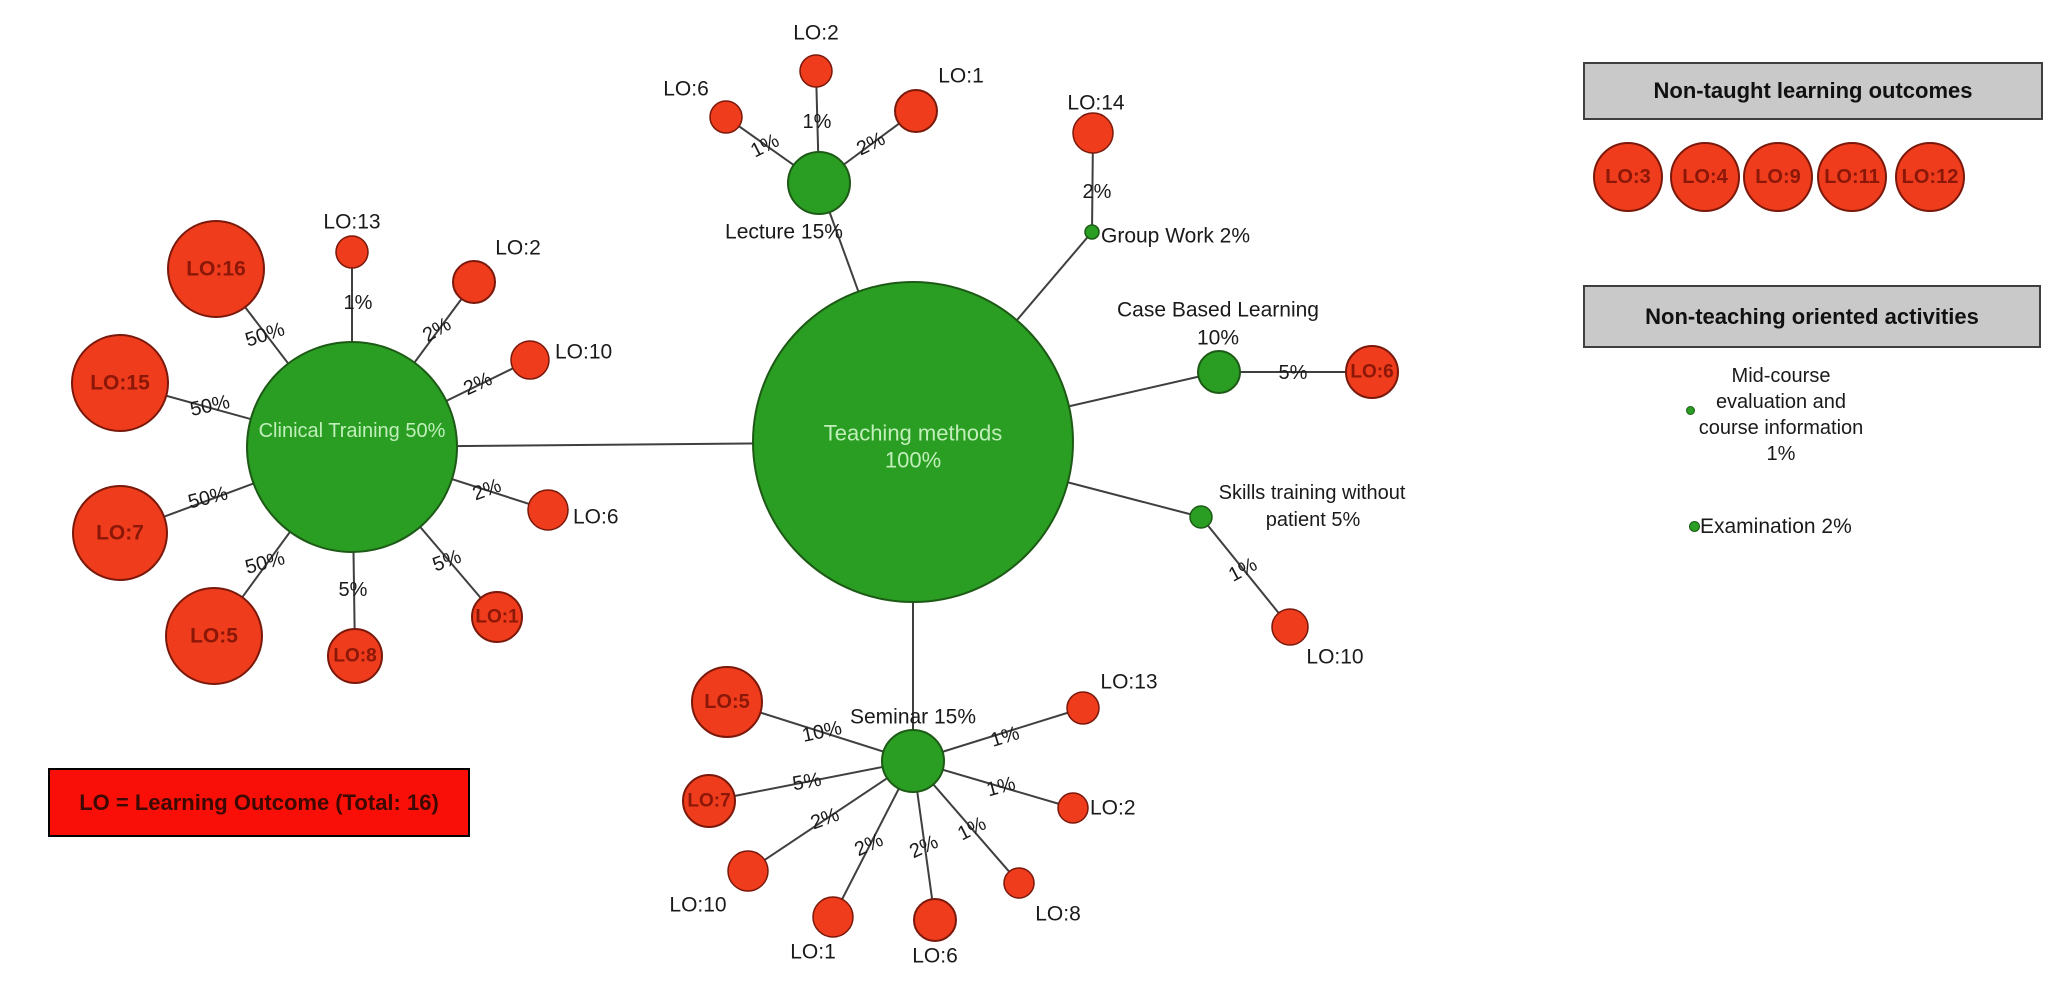 This screenshot has width=2059, height=1001. I want to click on legend-box: LO = Learning Outcome (Total: 16), so click(259, 802).